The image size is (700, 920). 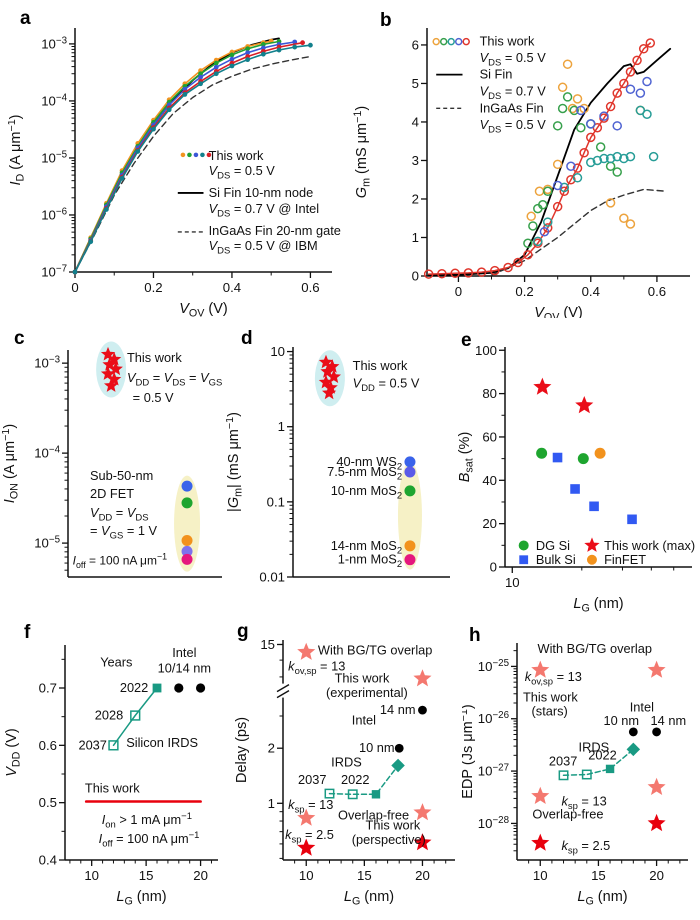 What do you see at coordinates (147, 821) in the screenshot?
I see `annotation: Ion > 1 mA μm−1` at bounding box center [147, 821].